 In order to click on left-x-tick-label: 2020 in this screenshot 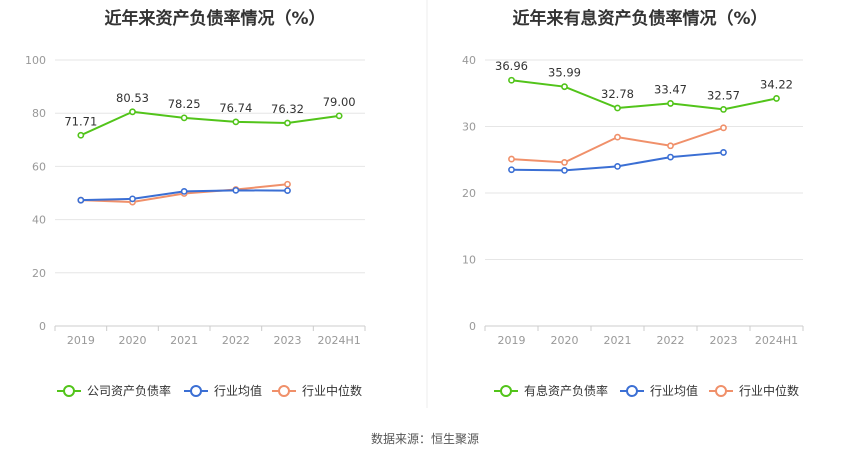, I will do `click(133, 340)`.